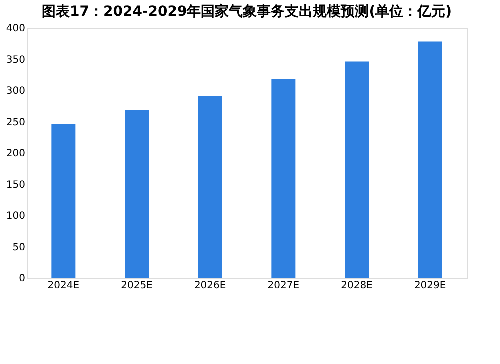 This screenshot has width=500, height=364. Describe the element at coordinates (16, 185) in the screenshot. I see `y-tick-label: 150` at that location.